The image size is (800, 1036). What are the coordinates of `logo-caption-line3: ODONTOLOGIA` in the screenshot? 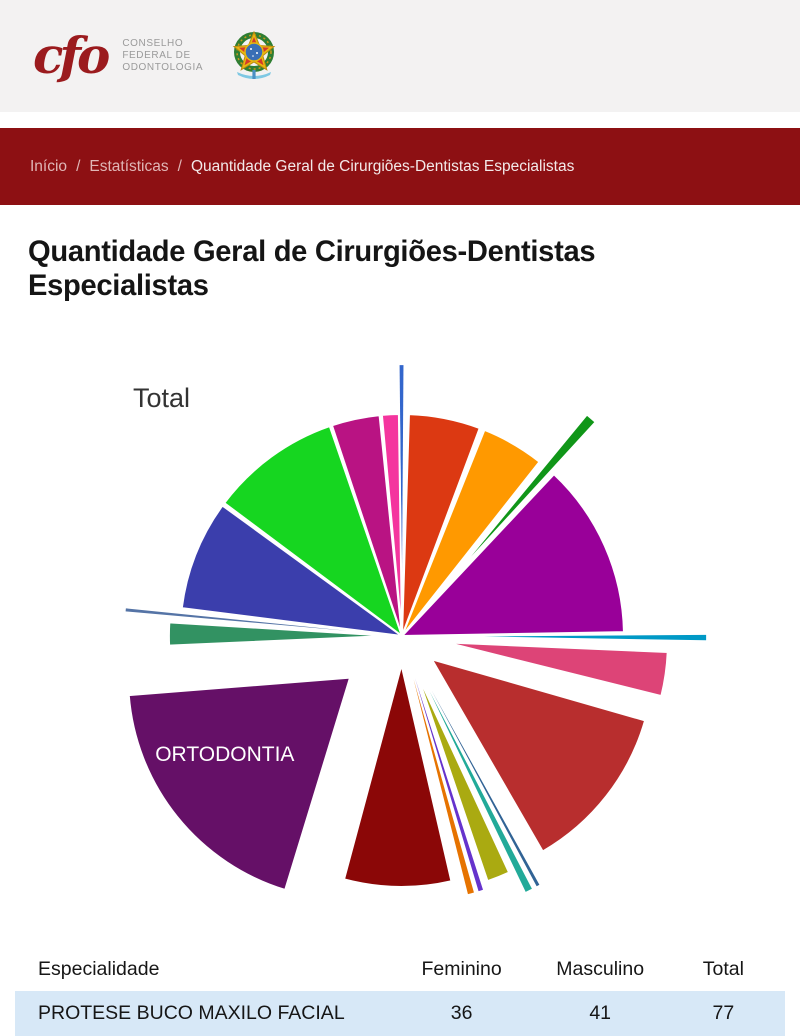 It's located at (163, 67).